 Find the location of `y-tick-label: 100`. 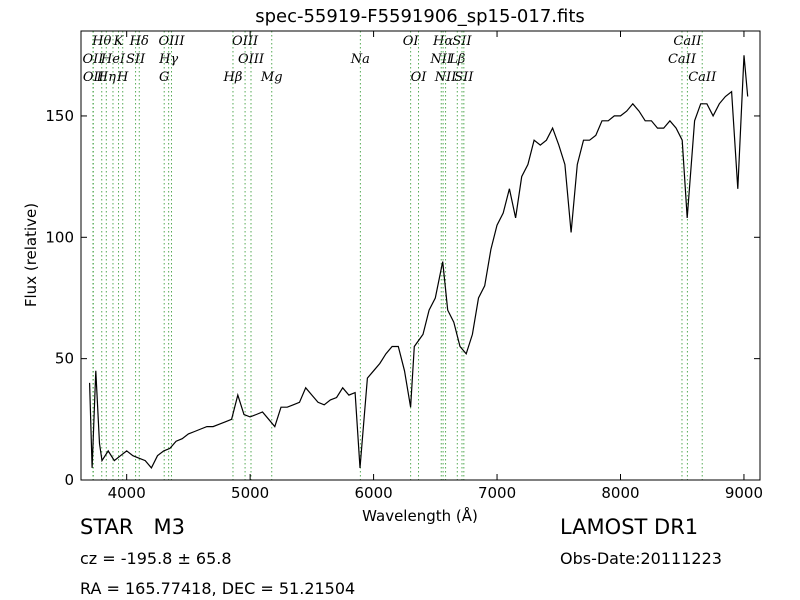

y-tick-label: 100 is located at coordinates (59, 237).